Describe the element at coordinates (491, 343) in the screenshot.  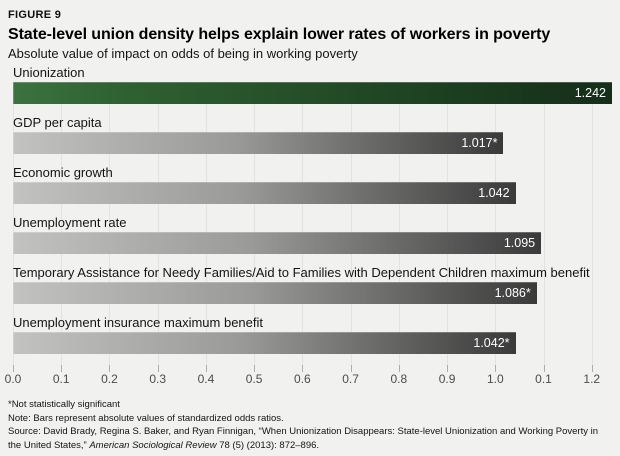
I see `bar-value-label: 1.042*` at that location.